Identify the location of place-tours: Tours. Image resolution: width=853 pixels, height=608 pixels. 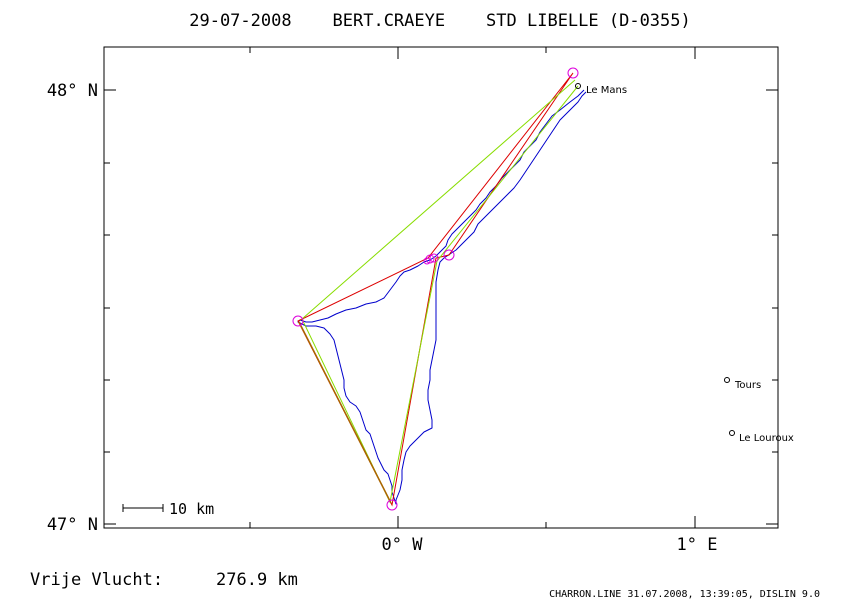
(742, 384).